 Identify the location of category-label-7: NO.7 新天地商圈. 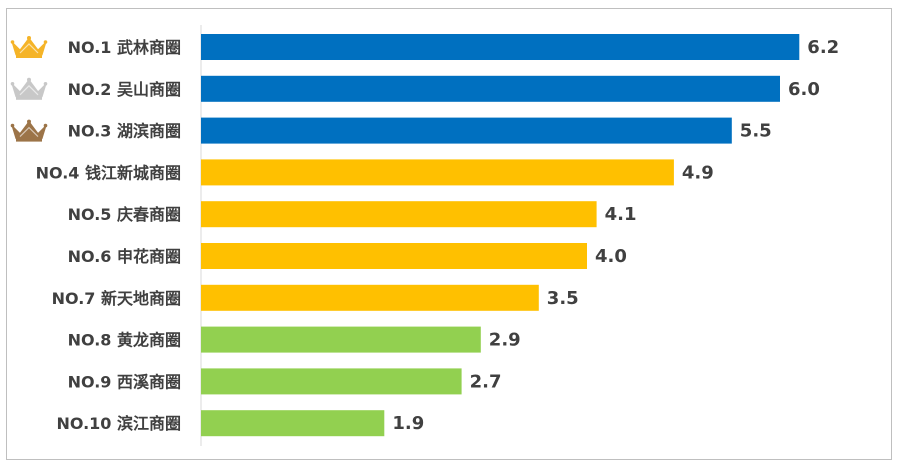
(116, 298).